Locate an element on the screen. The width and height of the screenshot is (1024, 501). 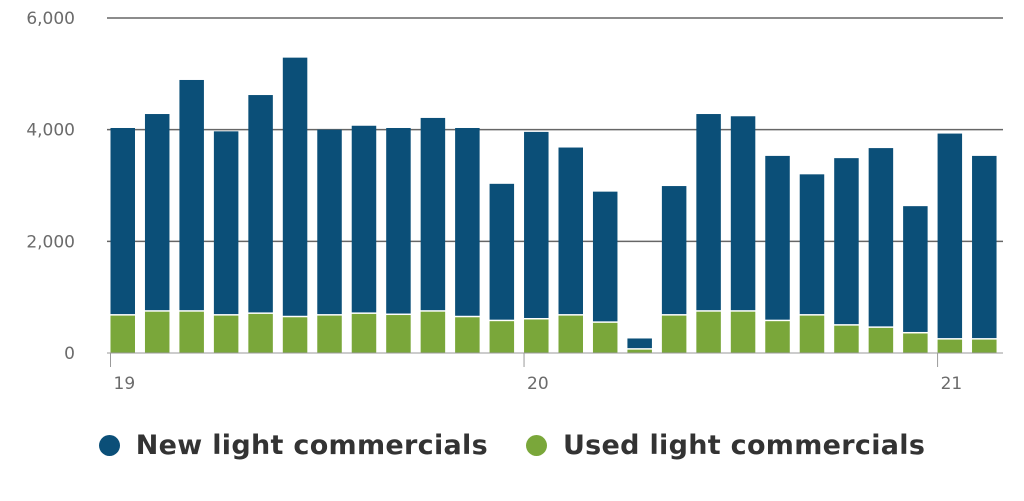
legend-marker-used is located at coordinates (536, 445).